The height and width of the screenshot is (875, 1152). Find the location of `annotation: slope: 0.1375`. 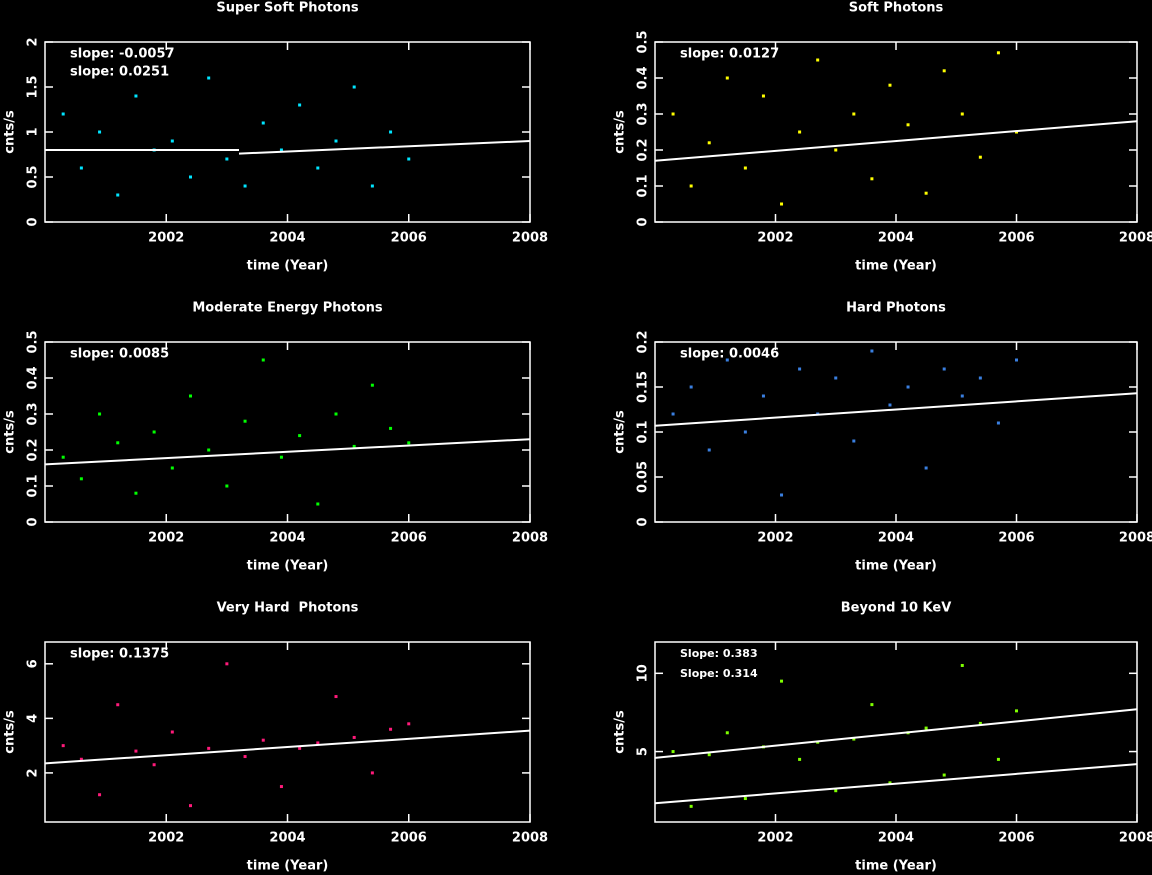

annotation: slope: 0.1375 is located at coordinates (119, 654).